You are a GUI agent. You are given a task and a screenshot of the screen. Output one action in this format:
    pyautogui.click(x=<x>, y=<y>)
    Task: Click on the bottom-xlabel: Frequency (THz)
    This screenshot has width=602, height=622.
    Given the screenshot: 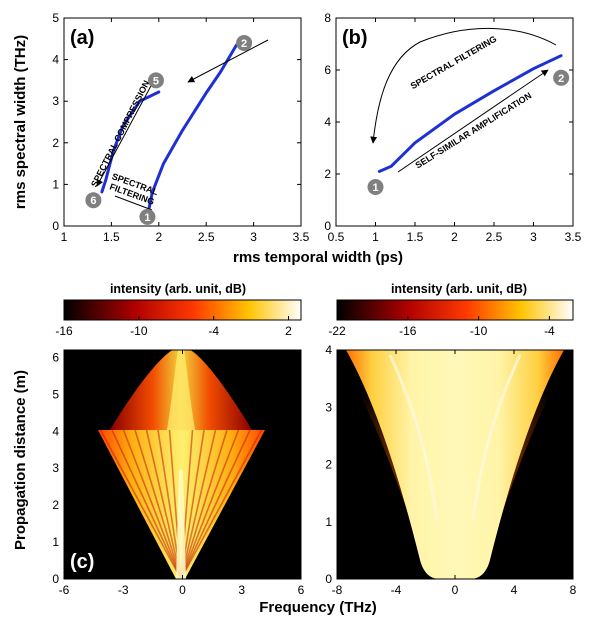 What is the action you would take?
    pyautogui.click(x=318, y=607)
    